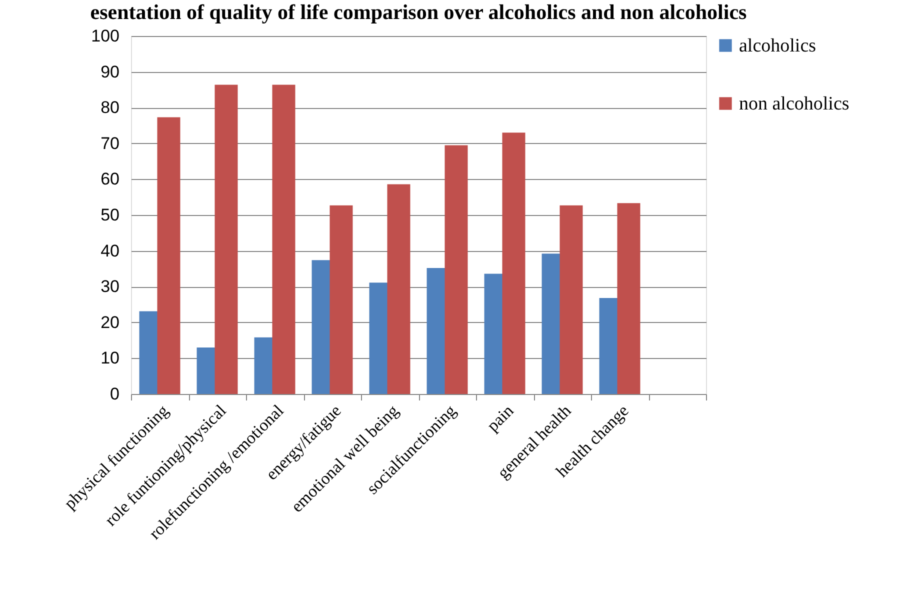 The image size is (898, 610). Describe the element at coordinates (110, 179) in the screenshot. I see `y-tick-label: 60` at that location.